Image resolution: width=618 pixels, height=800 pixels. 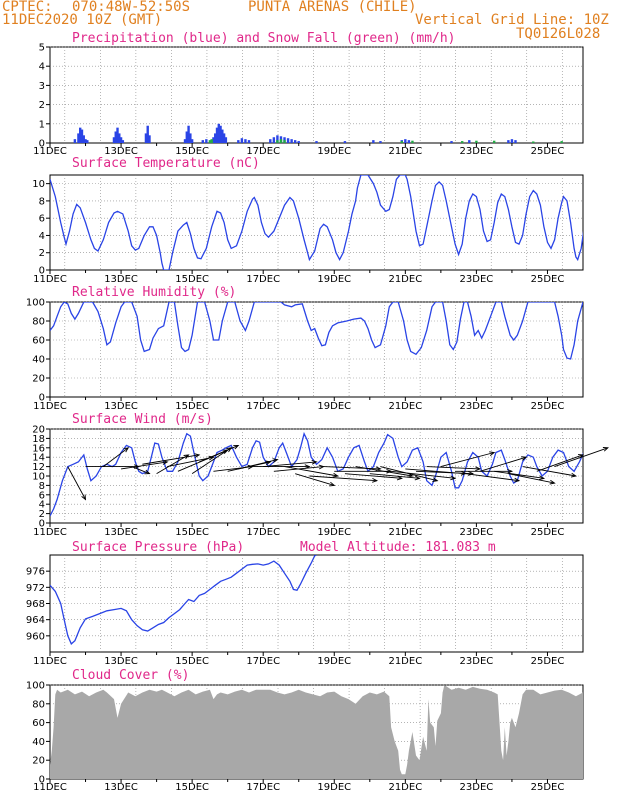 I want to click on pressure-xtick-label: 19DEC, so click(x=334, y=661).